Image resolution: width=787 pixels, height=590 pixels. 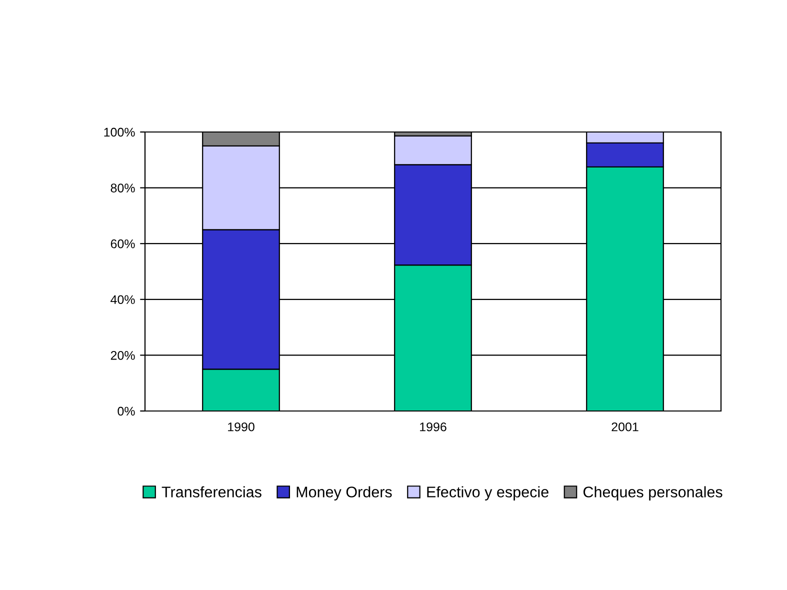 What do you see at coordinates (487, 493) in the screenshot?
I see `legend-label: Efectivo y especie` at bounding box center [487, 493].